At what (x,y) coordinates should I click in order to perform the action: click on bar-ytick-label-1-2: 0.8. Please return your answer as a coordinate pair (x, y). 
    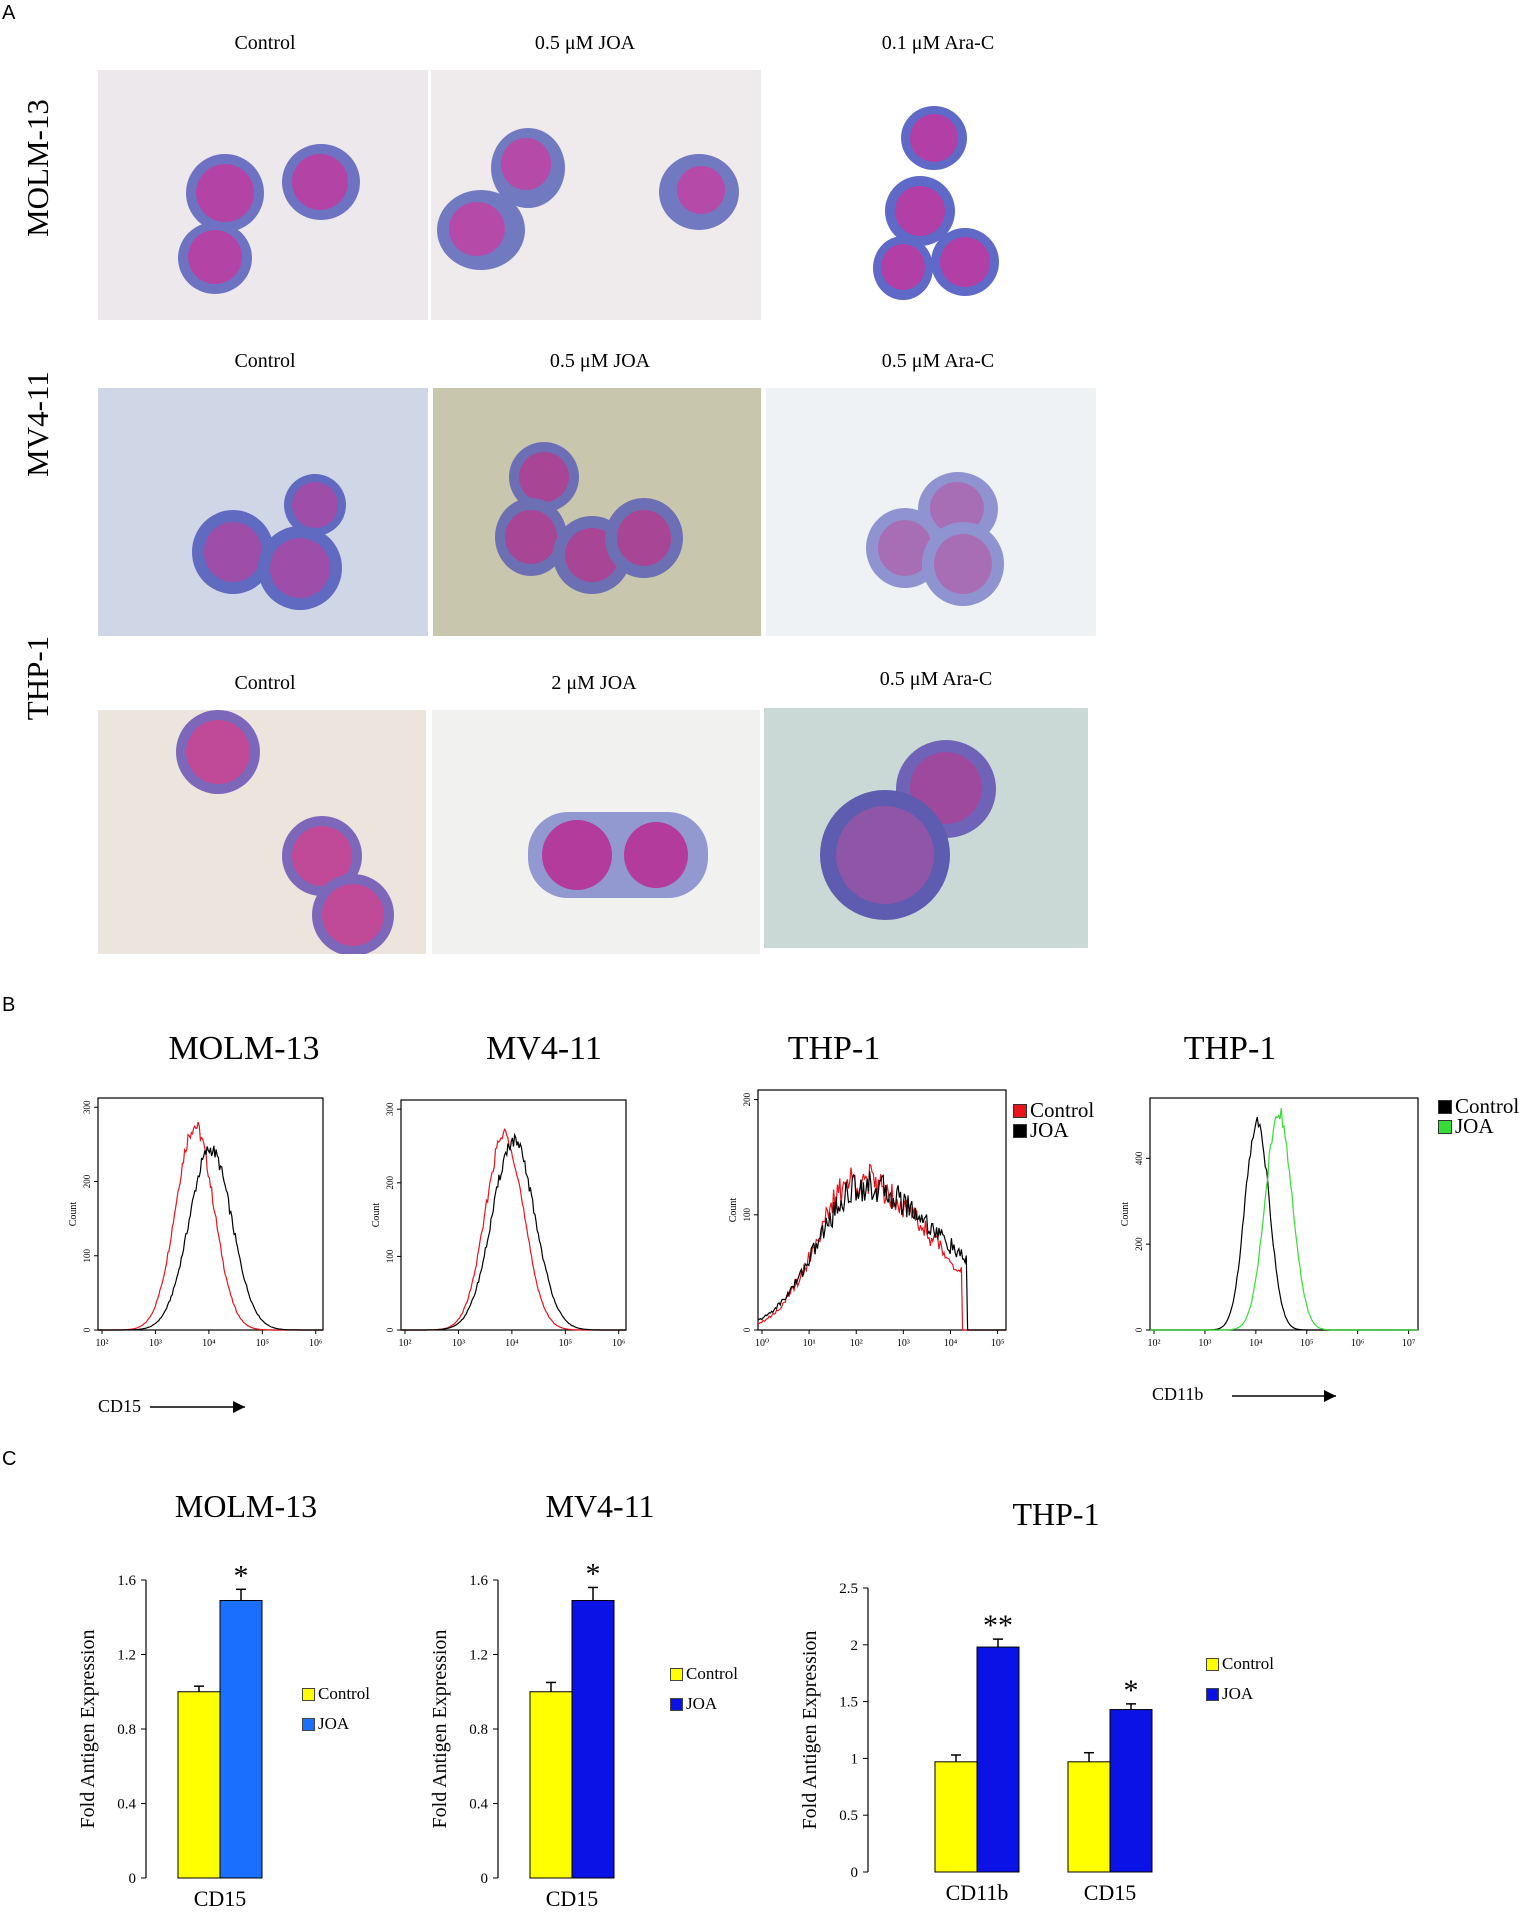
    Looking at the image, I should click on (478, 1730).